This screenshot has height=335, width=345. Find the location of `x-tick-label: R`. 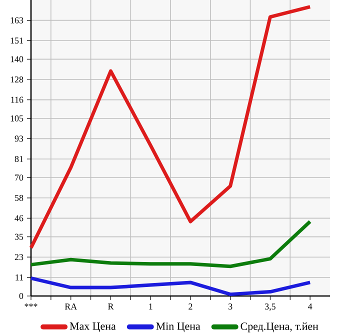

x-tick-label: R is located at coordinates (111, 307).